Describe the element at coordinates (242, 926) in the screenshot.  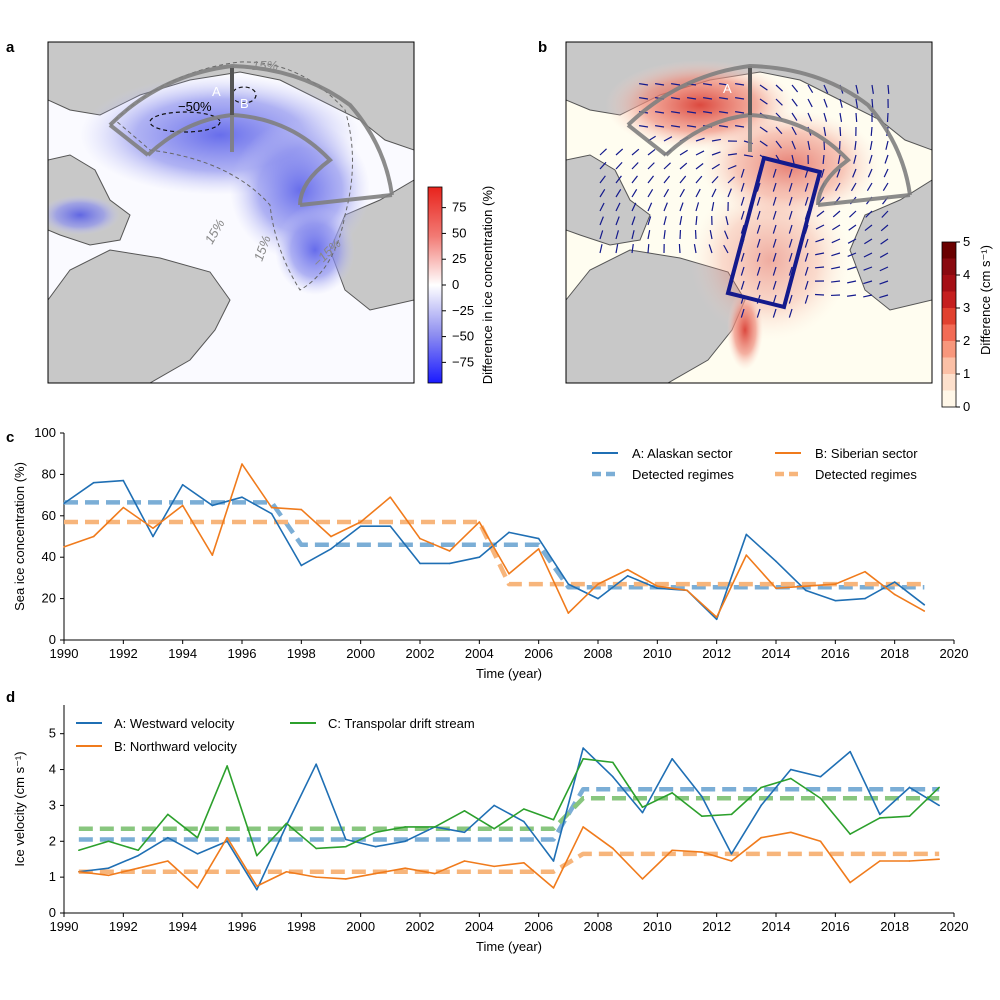
I see `x-tick-label: 1996` at that location.